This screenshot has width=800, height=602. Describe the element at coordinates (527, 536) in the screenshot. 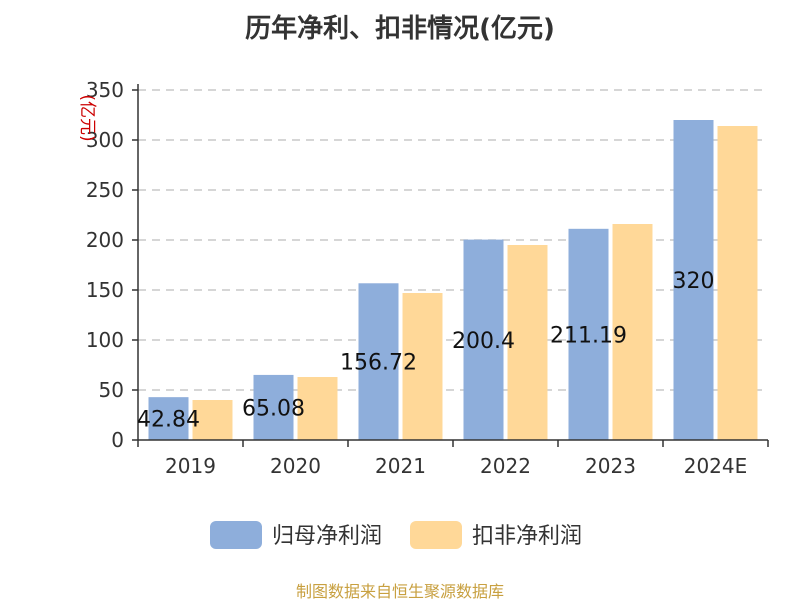

I see `legend-label-deducted-profit: 扣非净利润` at that location.